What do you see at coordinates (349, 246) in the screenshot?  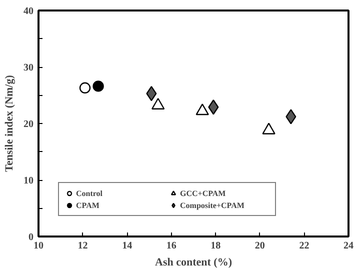 I see `x-tick-label: 24` at bounding box center [349, 246].